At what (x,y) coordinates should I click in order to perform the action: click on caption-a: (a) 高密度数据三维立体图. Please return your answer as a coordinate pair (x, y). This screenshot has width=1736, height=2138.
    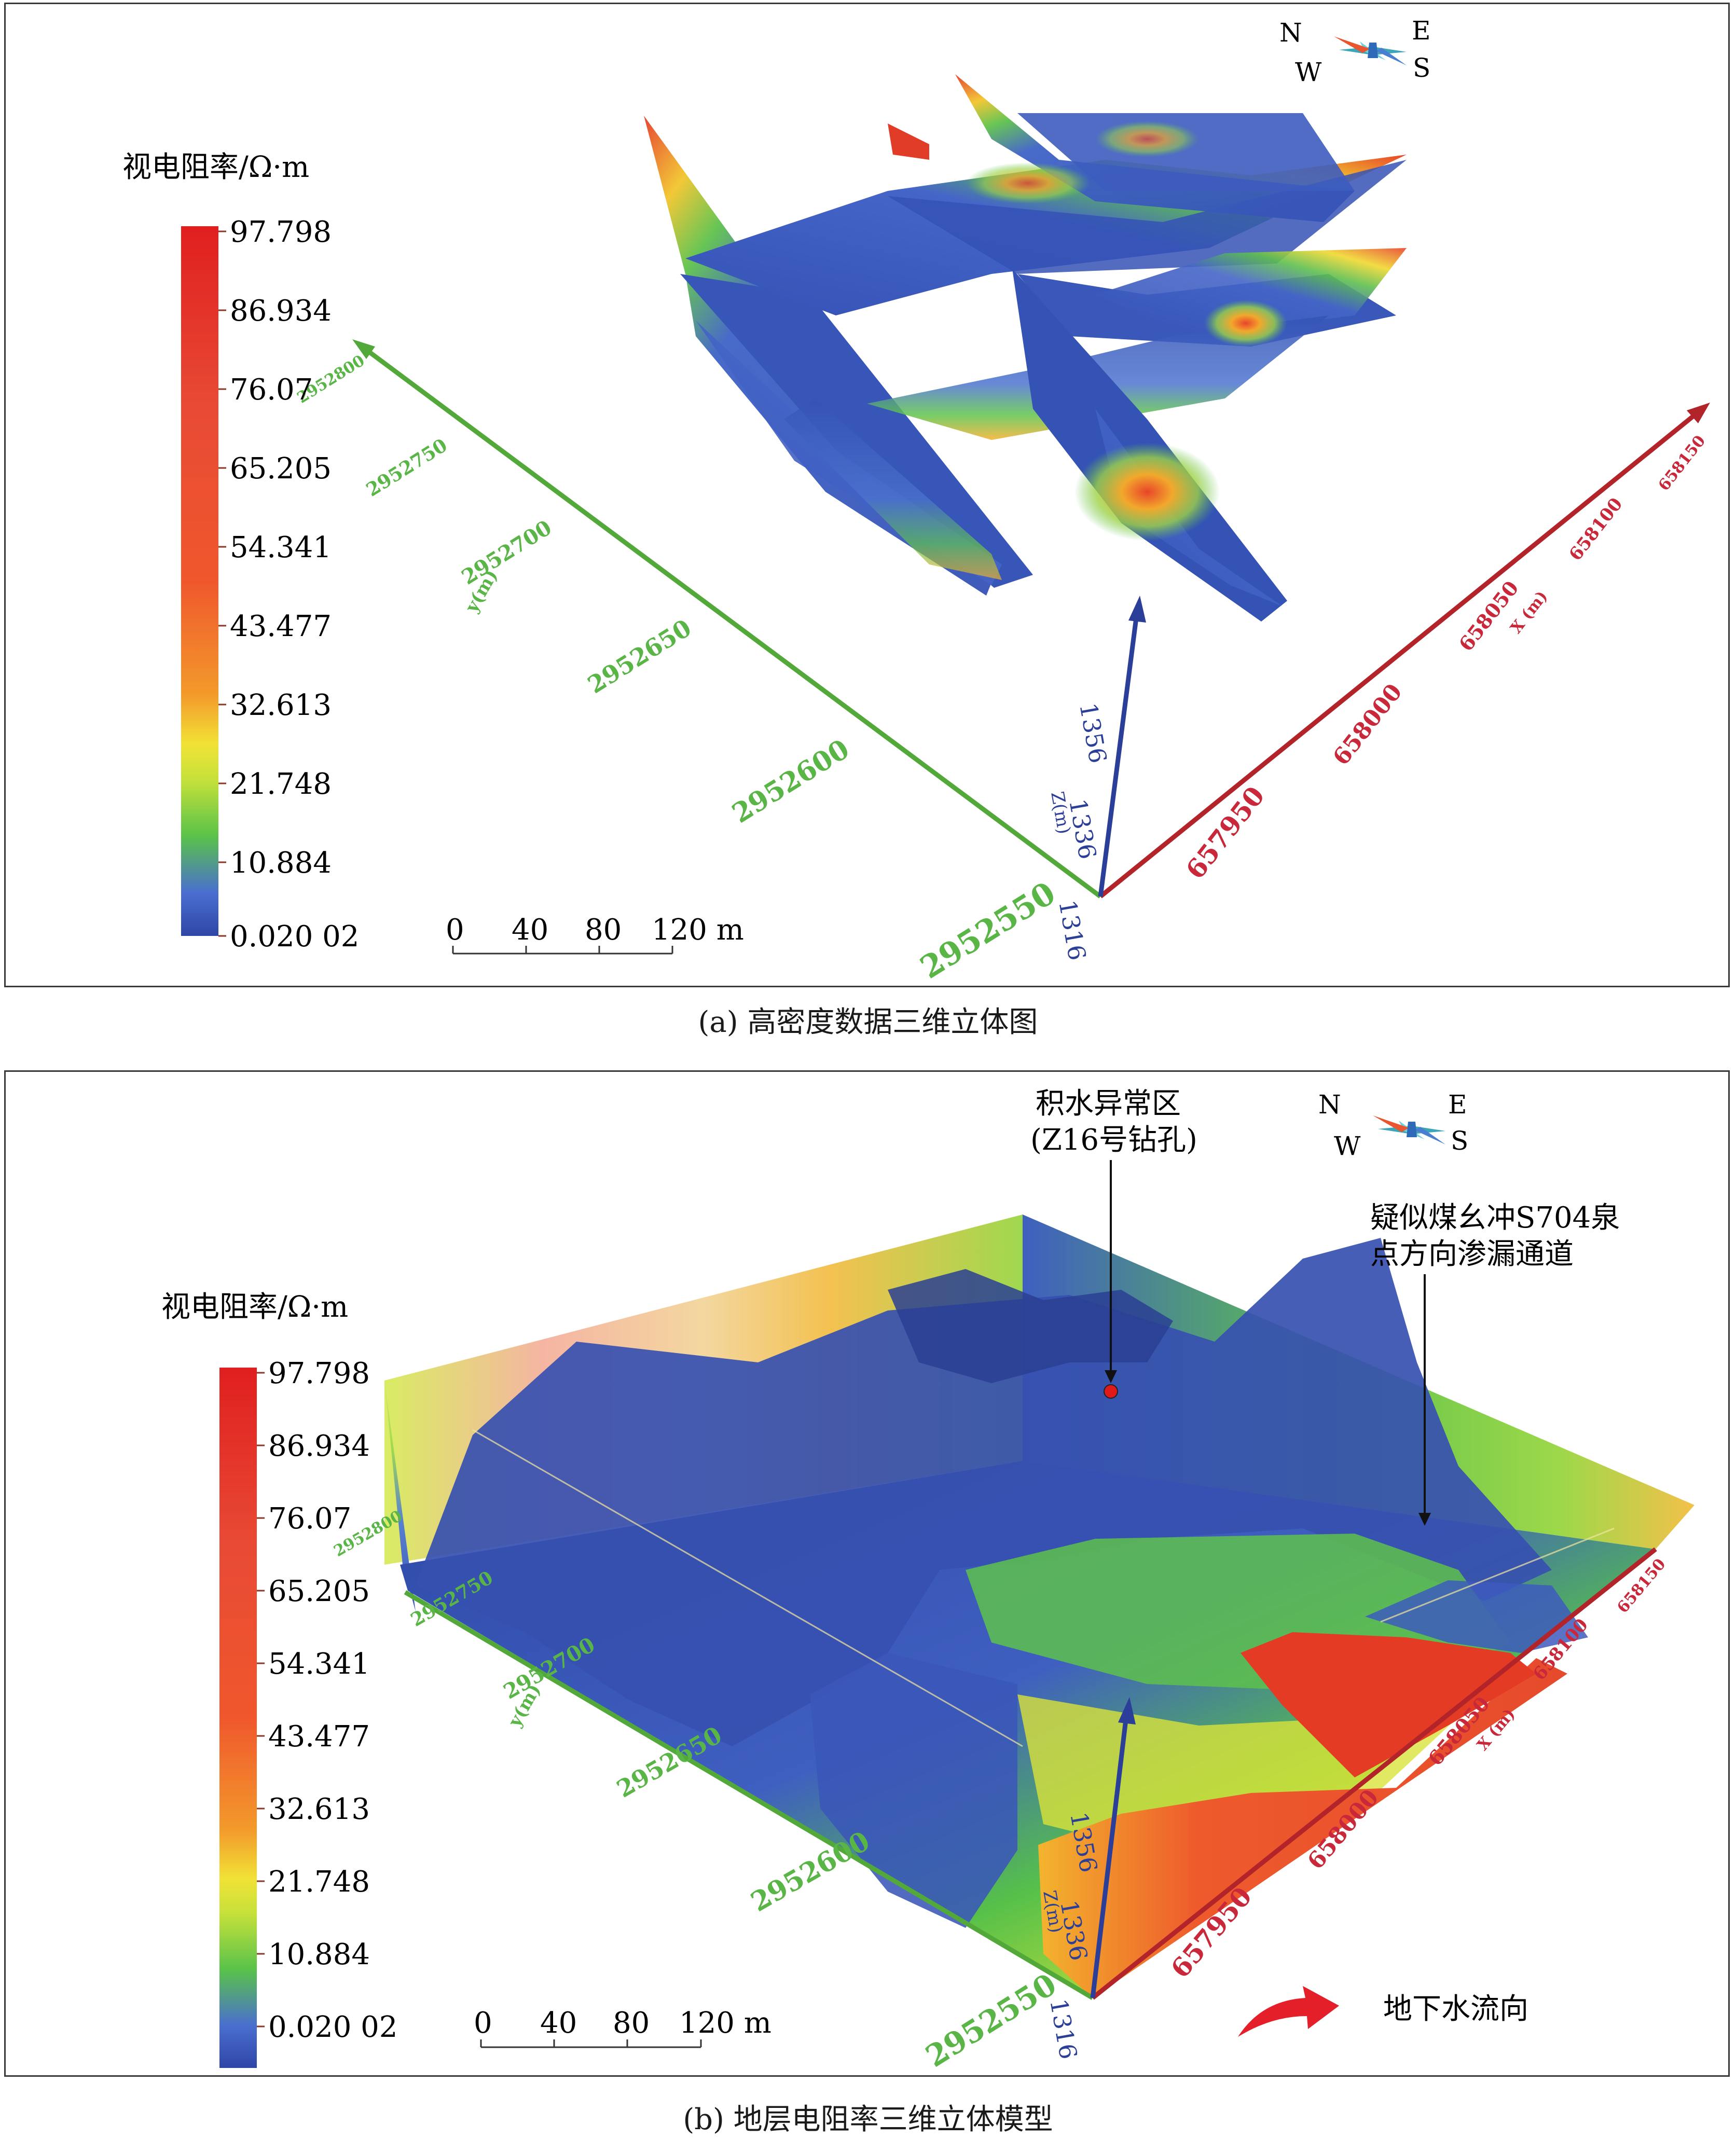
    Looking at the image, I should click on (868, 1022).